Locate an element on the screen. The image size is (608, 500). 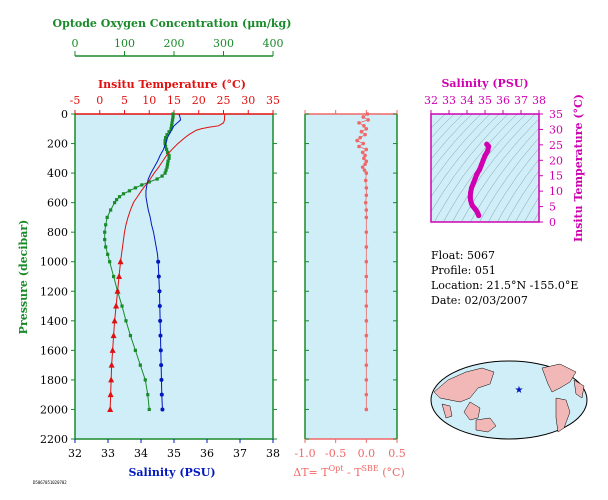
salinity-axis-title: Salinity (PSU) is located at coordinates (171, 472).